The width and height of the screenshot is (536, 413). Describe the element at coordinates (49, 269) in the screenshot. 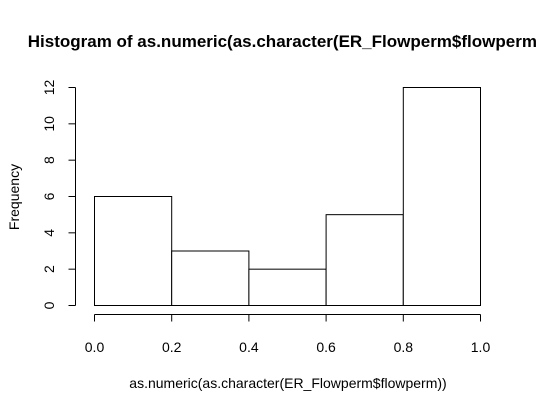

I see `y-tick-label-1: 2` at that location.